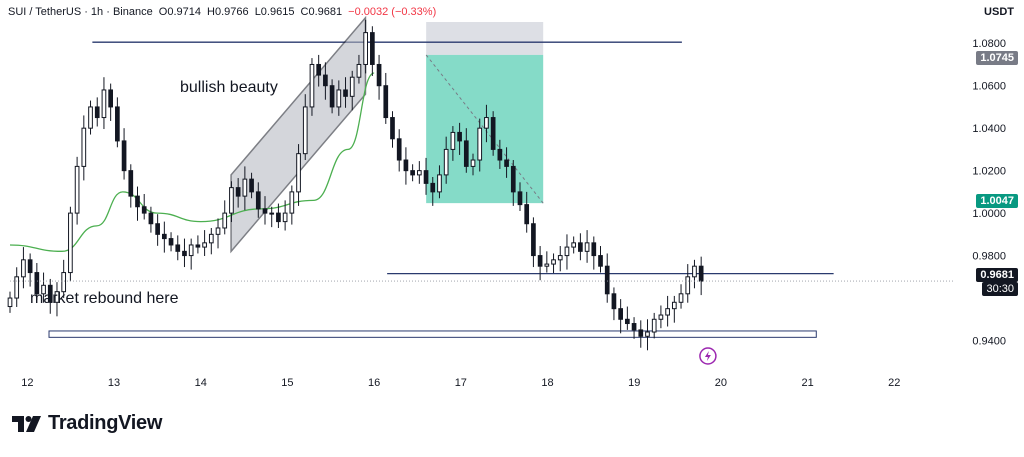  Describe the element at coordinates (374, 383) in the screenshot. I see `x-tick-label: 16` at that location.